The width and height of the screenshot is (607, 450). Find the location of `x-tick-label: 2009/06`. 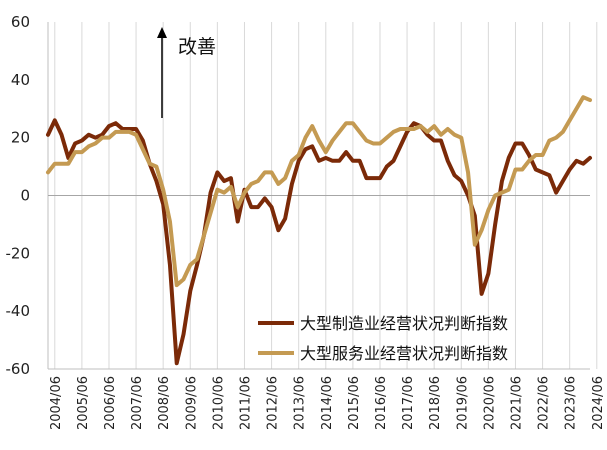

x-tick-label: 2009/06 is located at coordinates (191, 403).